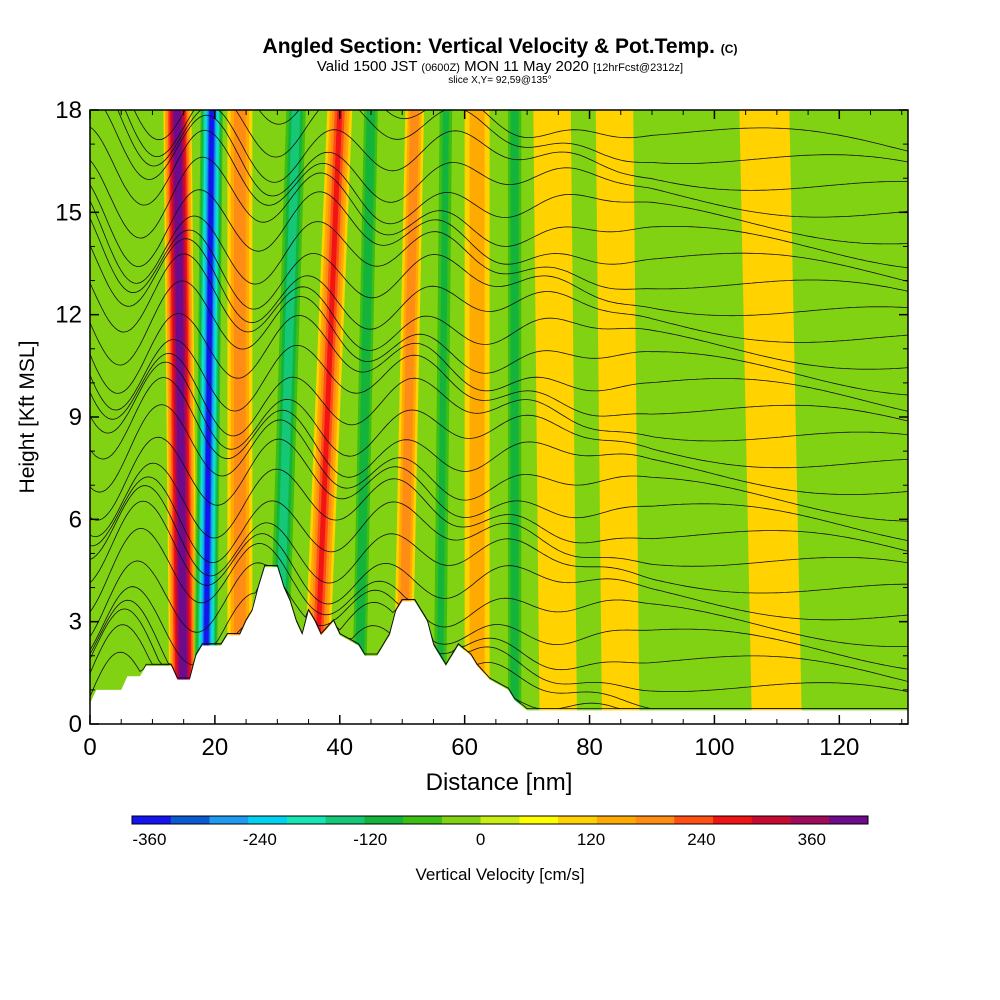 The image size is (1000, 1000). What do you see at coordinates (499, 782) in the screenshot?
I see `x-axis-label: Distance [nm]` at bounding box center [499, 782].